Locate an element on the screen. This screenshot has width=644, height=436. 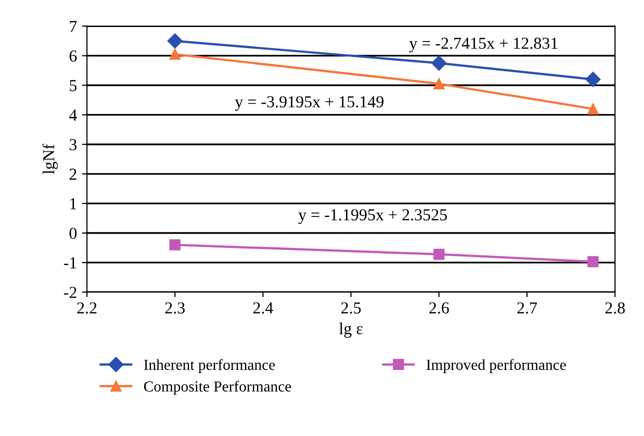
y-tick-label: 4 is located at coordinates (73, 115).